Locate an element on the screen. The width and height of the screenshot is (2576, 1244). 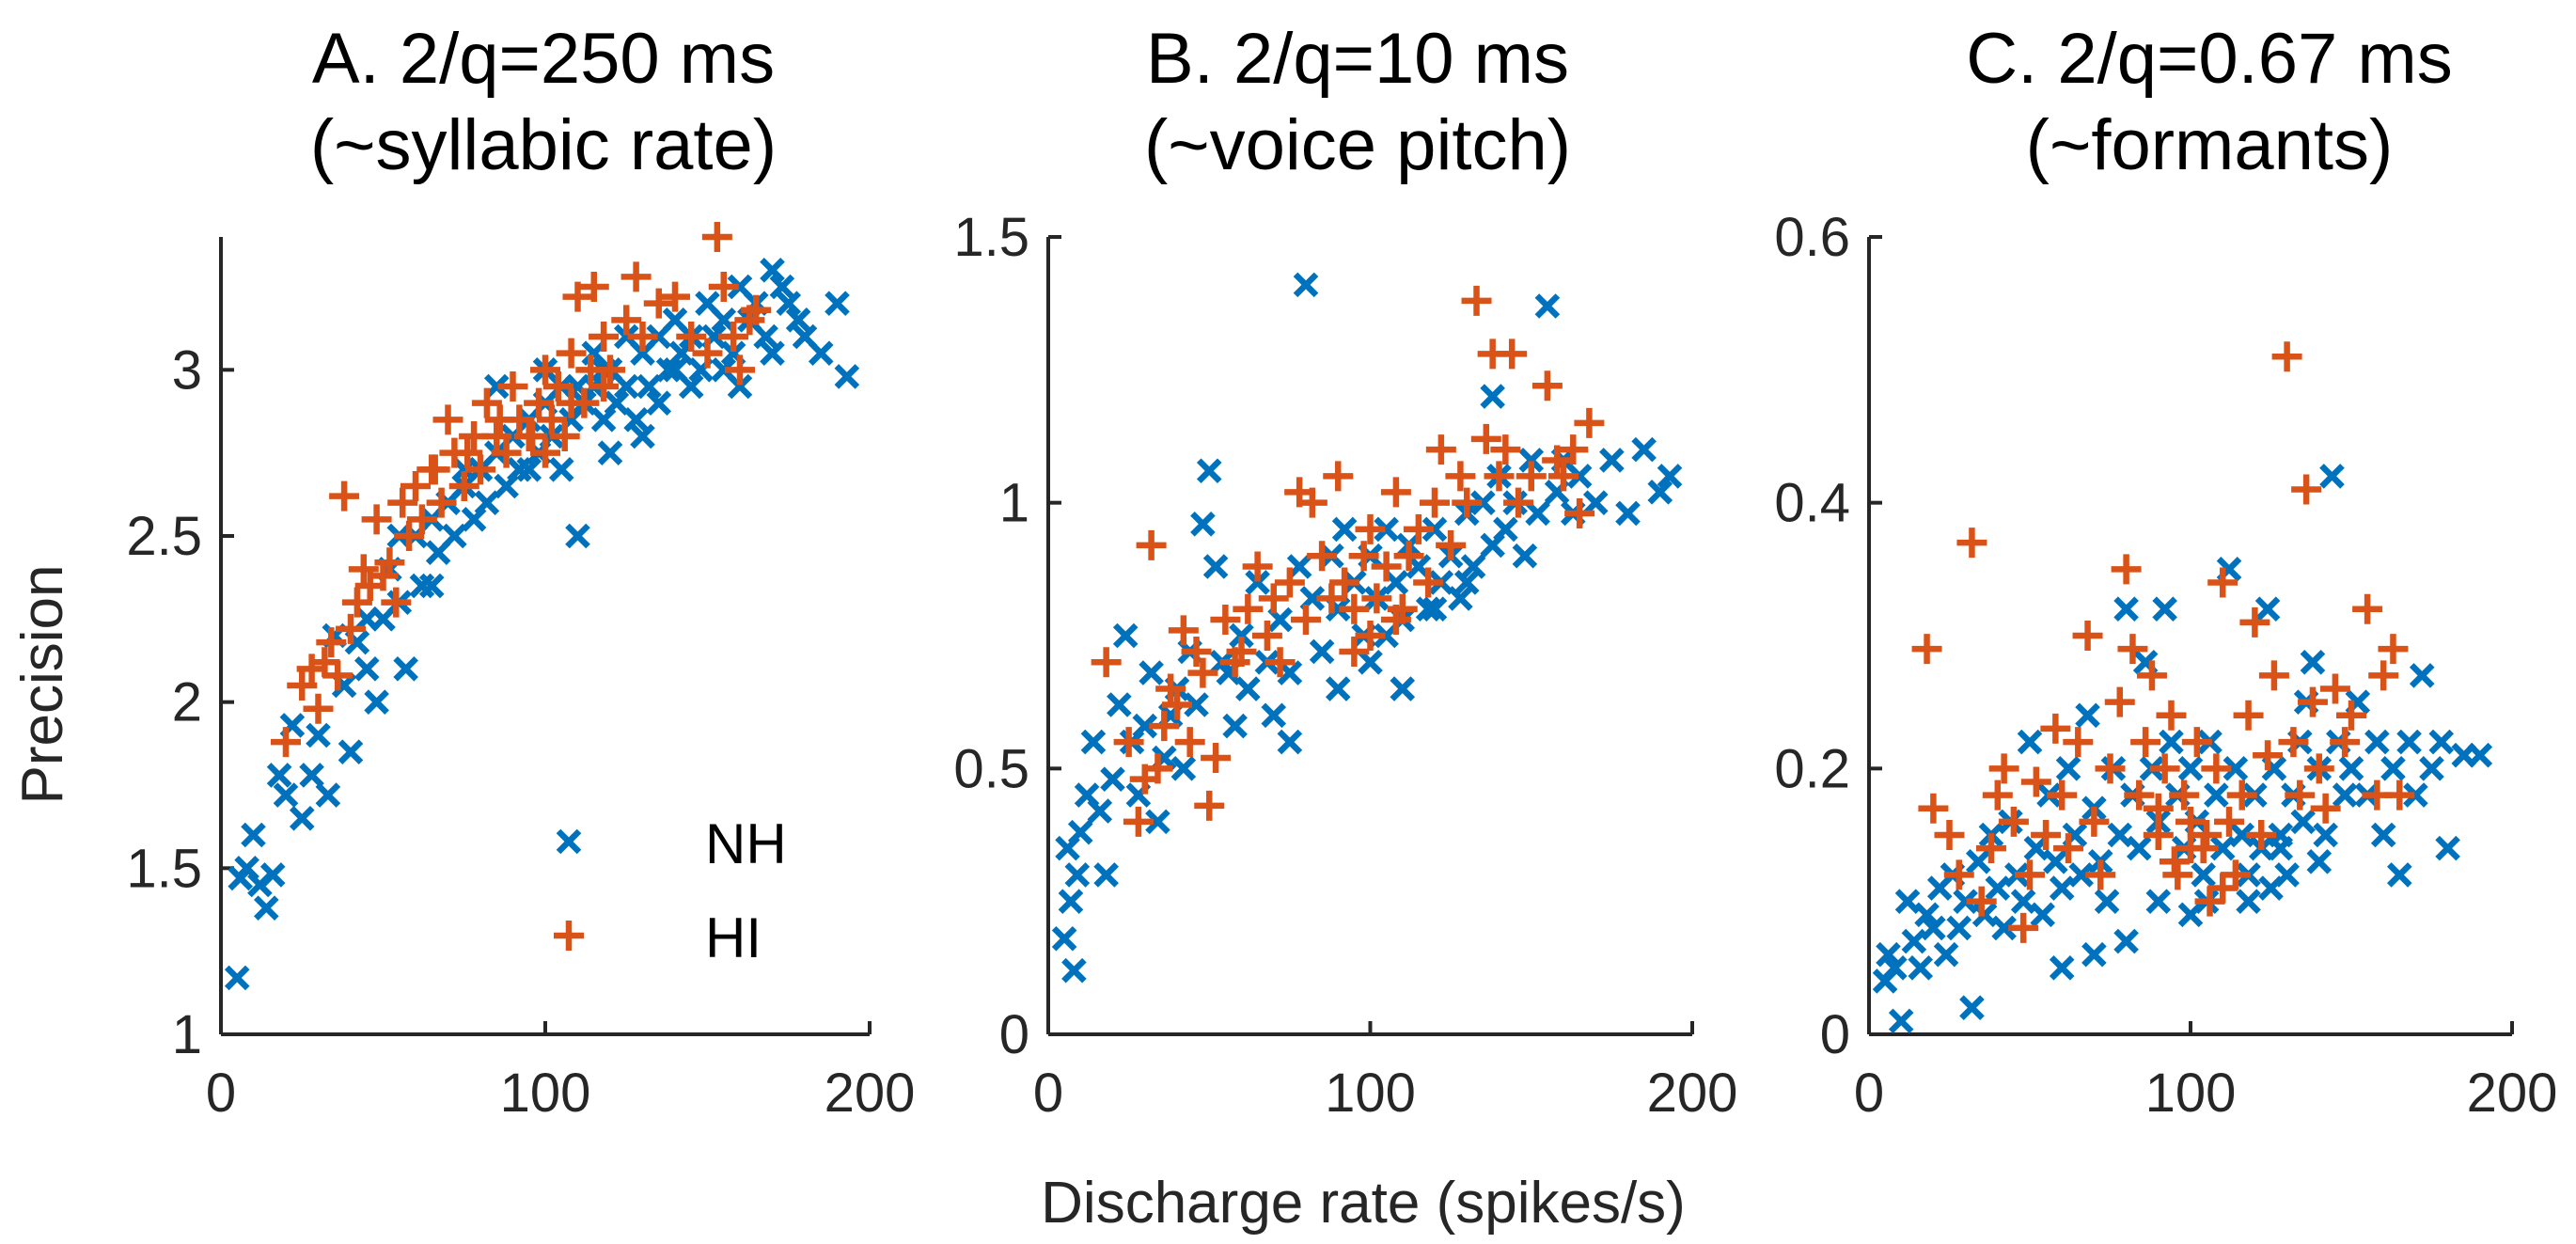
panel-b-ytick-label: 0.5 is located at coordinates (991, 768).